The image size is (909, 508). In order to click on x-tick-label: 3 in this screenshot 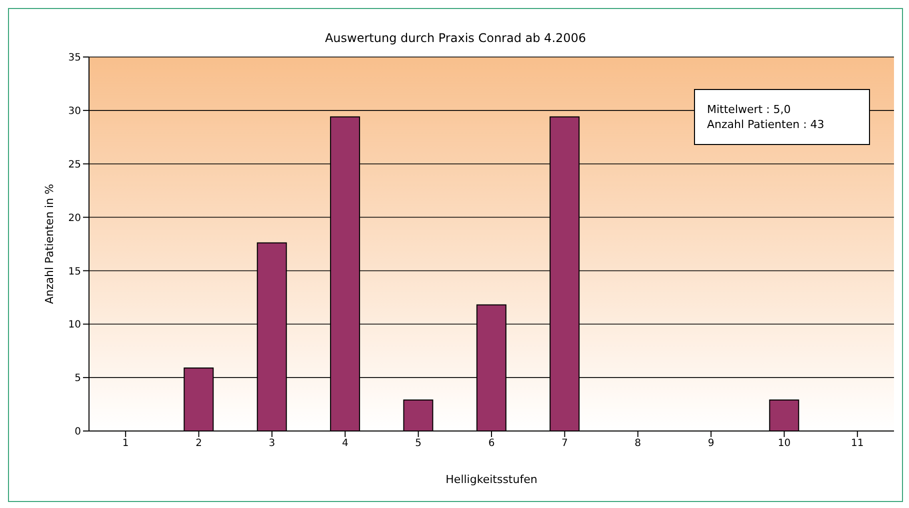, I will do `click(272, 444)`.